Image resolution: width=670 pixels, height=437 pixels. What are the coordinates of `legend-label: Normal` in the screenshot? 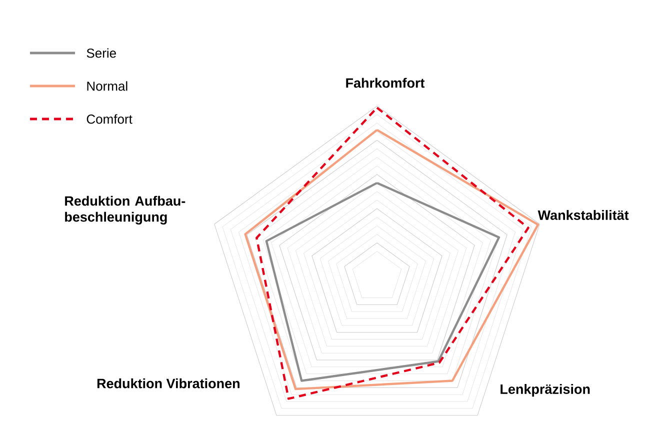 It's located at (107, 86).